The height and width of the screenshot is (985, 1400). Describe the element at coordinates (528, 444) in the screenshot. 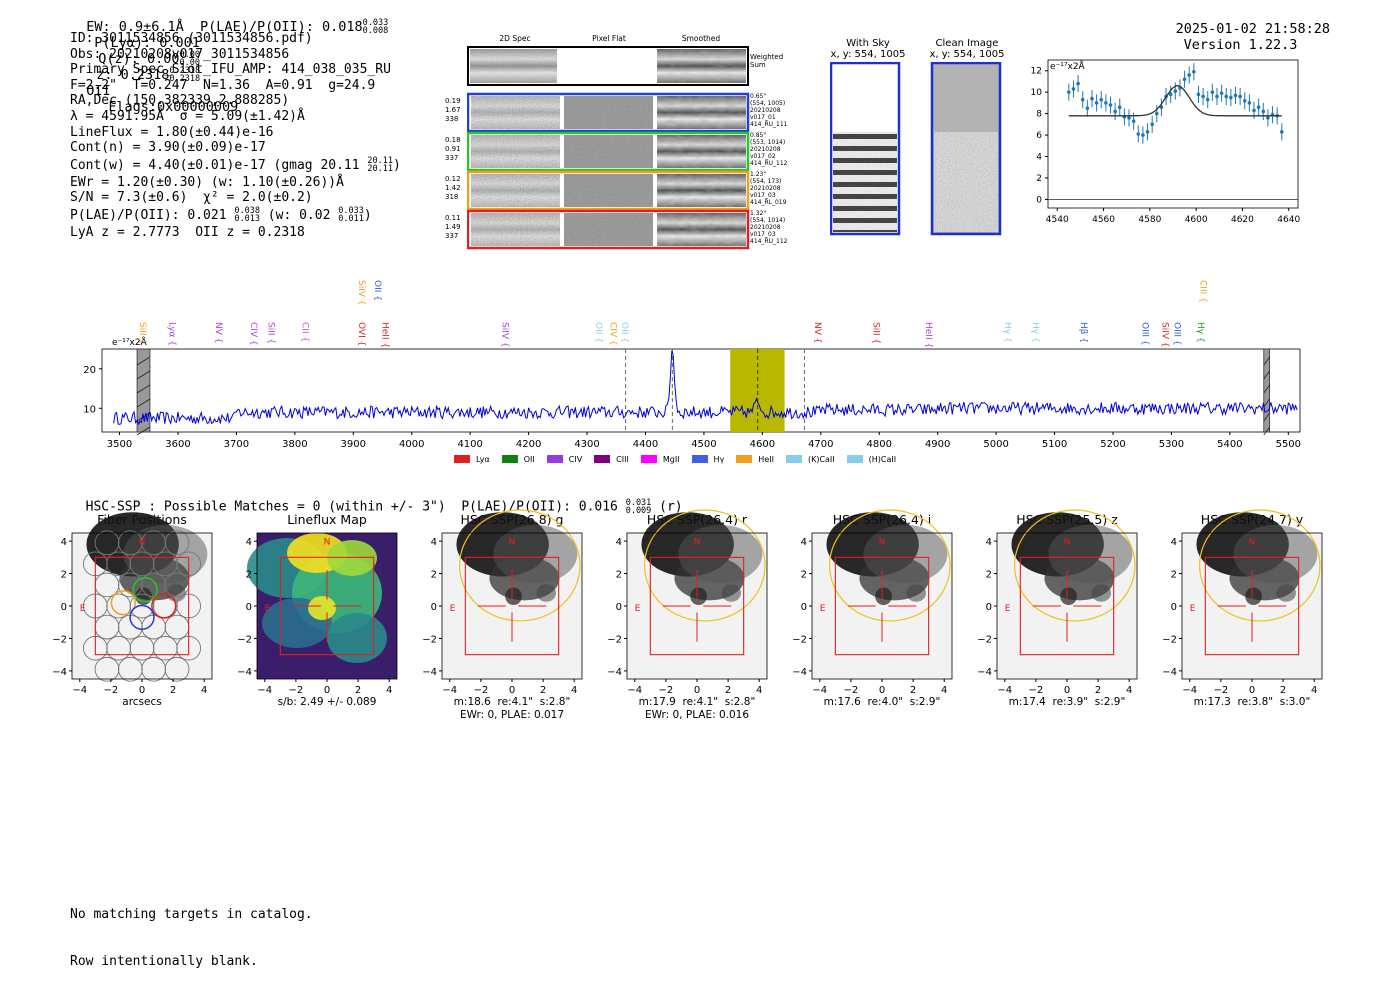

I see `spectrum-xtick-label: 4200` at that location.